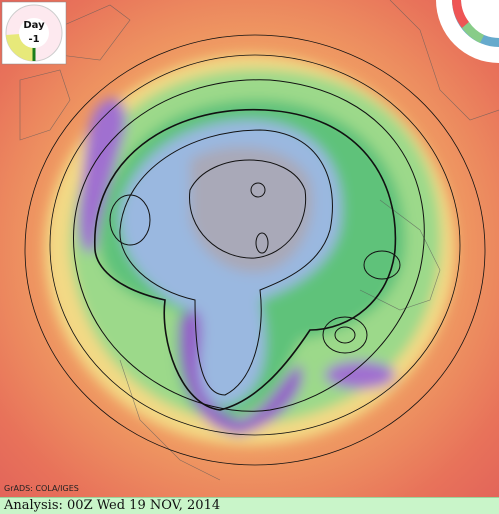 The image size is (499, 514). I want to click on scale-mid, so click(473, 32).